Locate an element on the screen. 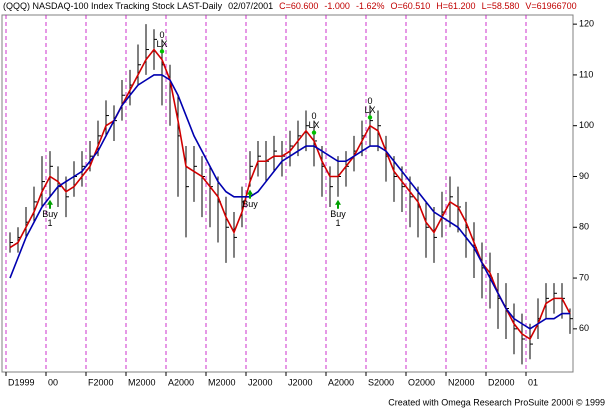 This screenshot has height=409, width=610. y-tick-label: 110 is located at coordinates (586, 74).